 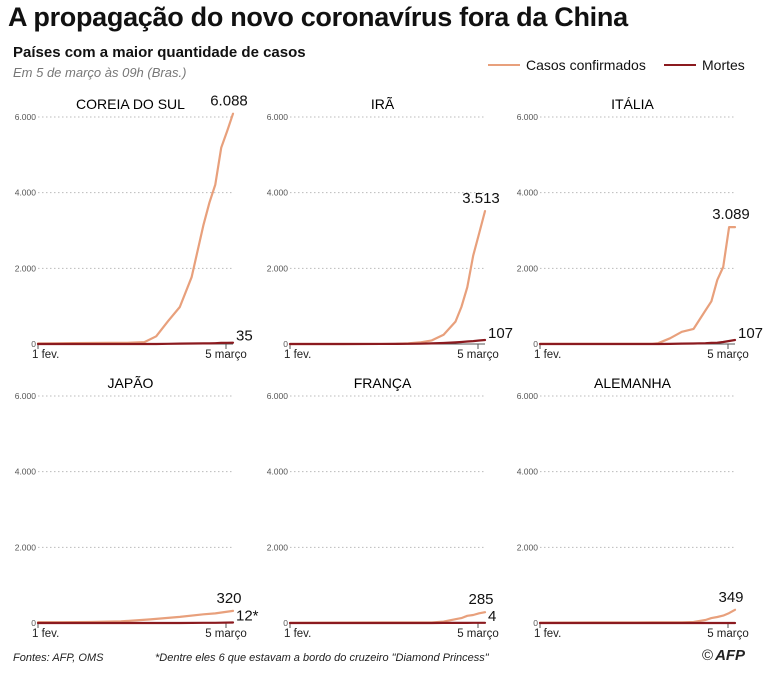 What do you see at coordinates (731, 214) in the screenshot?
I see `data-label-confirmed: 3.089` at bounding box center [731, 214].